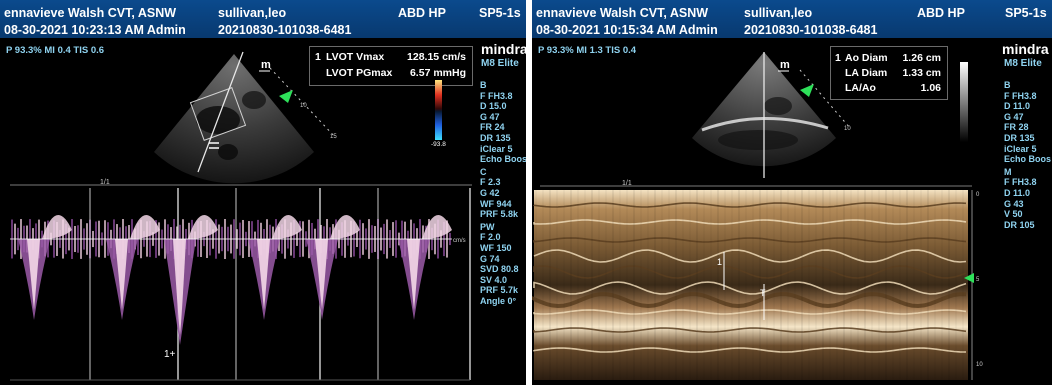 This screenshot has height=385, width=1052. Describe the element at coordinates (438, 144) in the screenshot. I see `left-colorbar-value: -93.8` at that location.